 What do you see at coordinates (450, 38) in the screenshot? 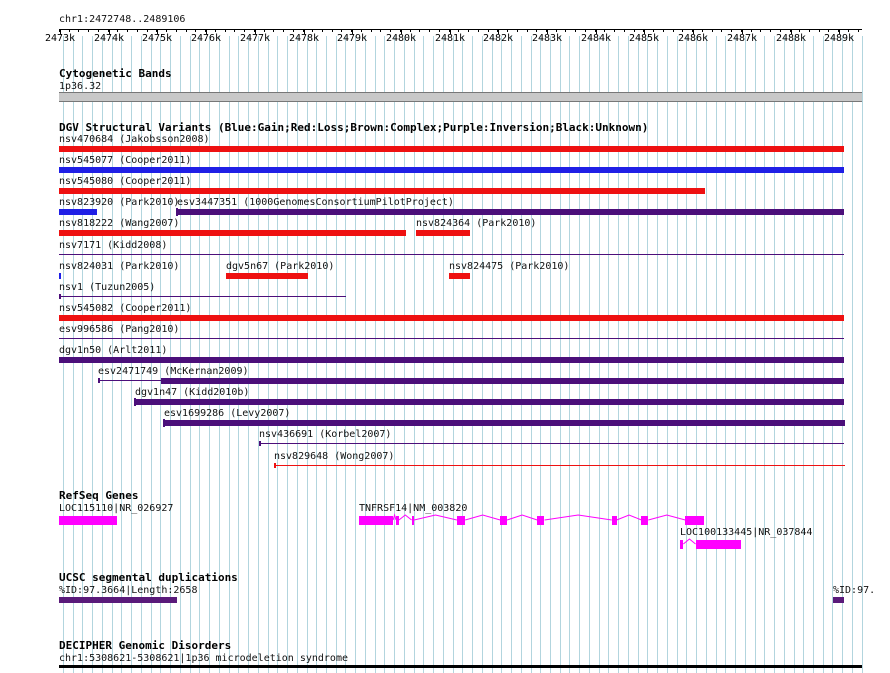
I see `ruler-tick-label: 2481k` at bounding box center [450, 38].